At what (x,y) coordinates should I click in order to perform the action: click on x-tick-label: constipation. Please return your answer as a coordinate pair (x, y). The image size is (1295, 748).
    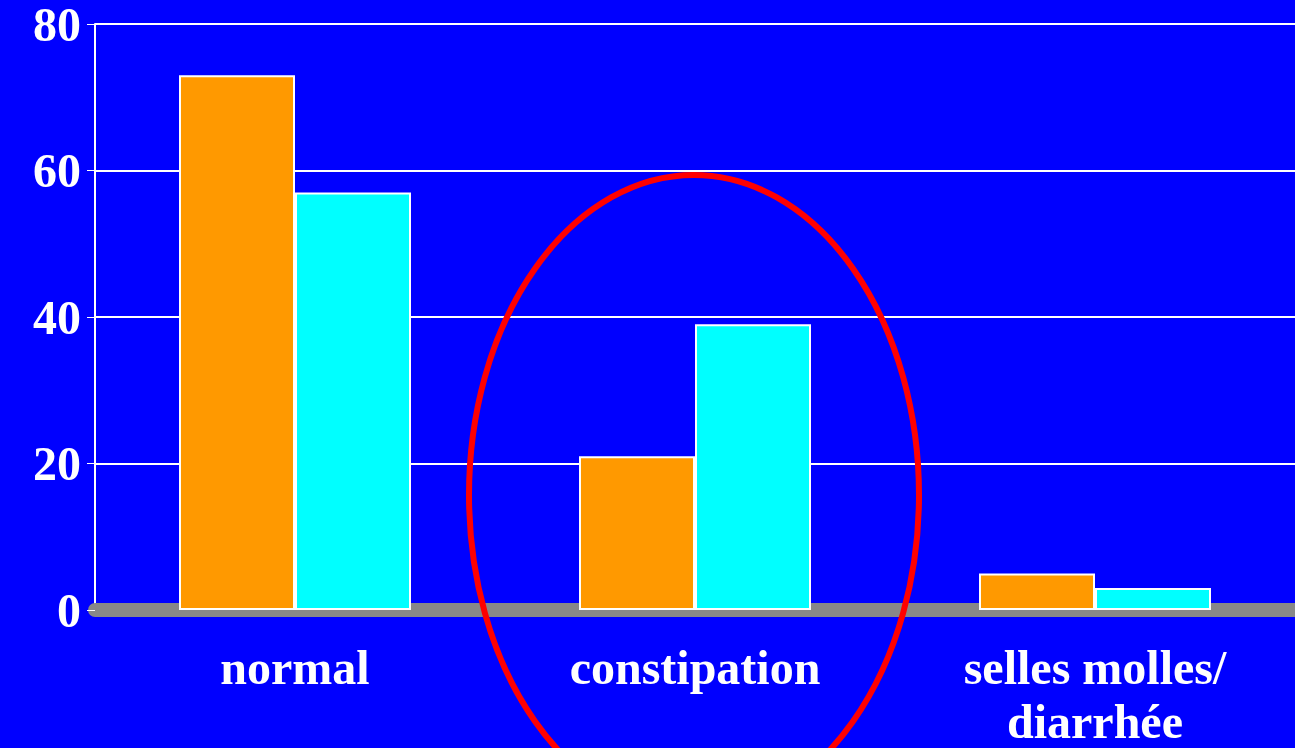
    Looking at the image, I should click on (695, 667).